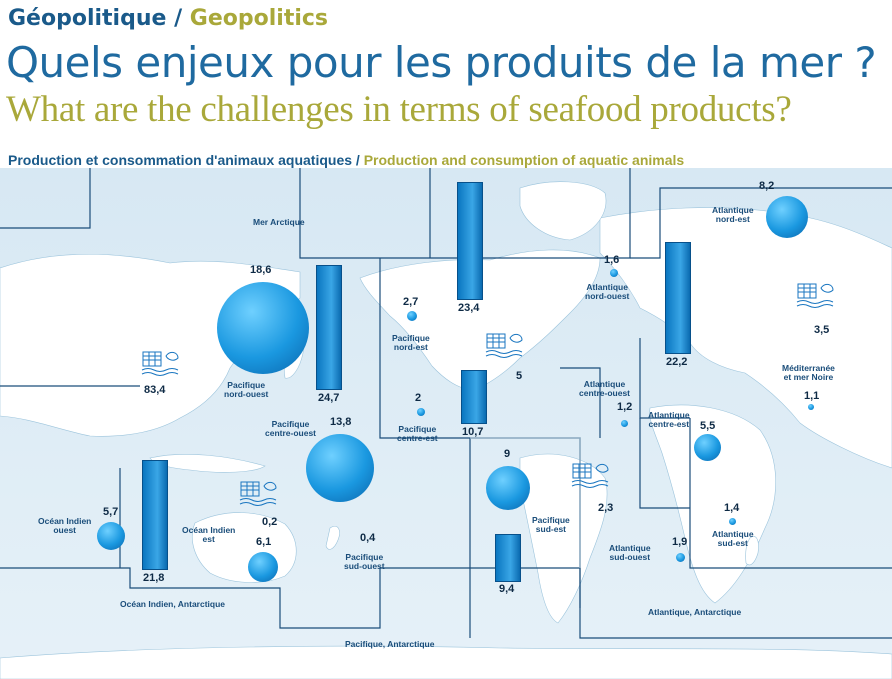 This screenshot has height=679, width=892. I want to click on zone-label-mer-arctique: Mer Arctique, so click(279, 222).